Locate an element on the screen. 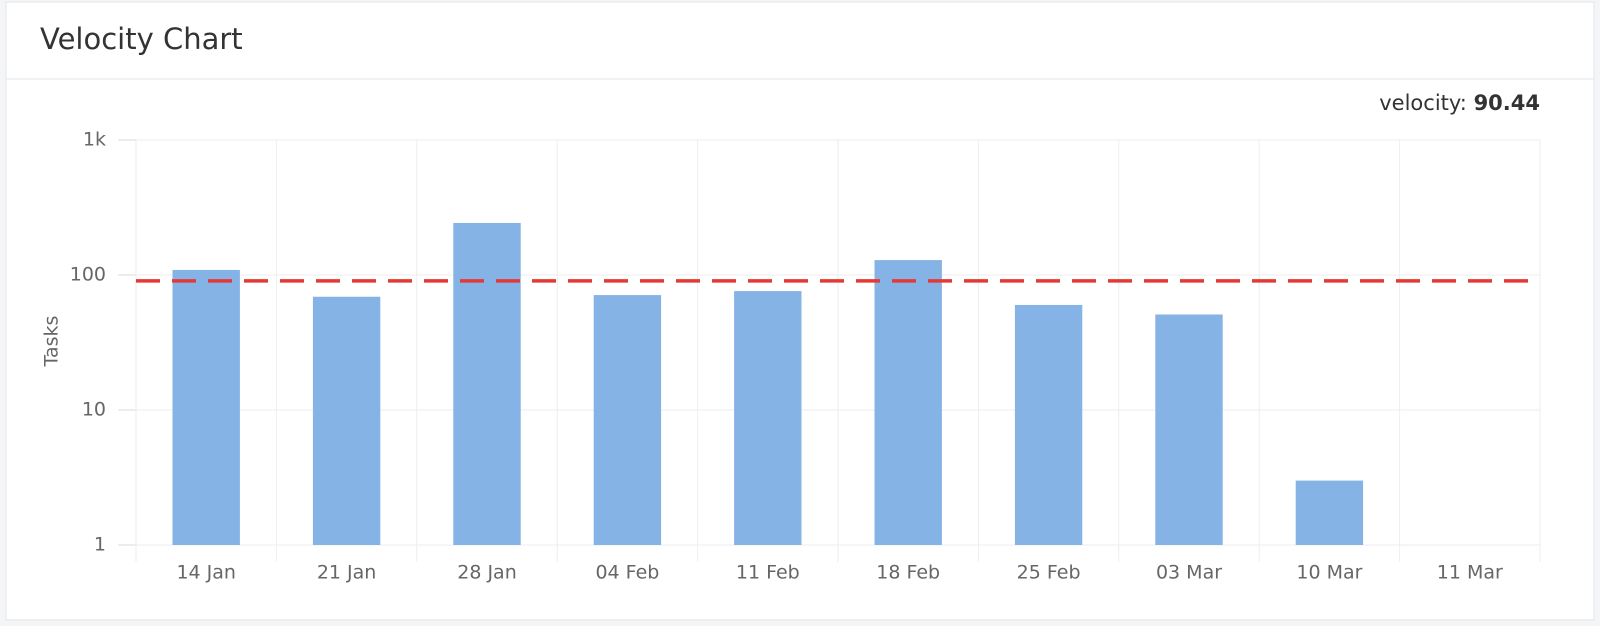 The image size is (1600, 626). y-tick-label: 100 is located at coordinates (88, 275).